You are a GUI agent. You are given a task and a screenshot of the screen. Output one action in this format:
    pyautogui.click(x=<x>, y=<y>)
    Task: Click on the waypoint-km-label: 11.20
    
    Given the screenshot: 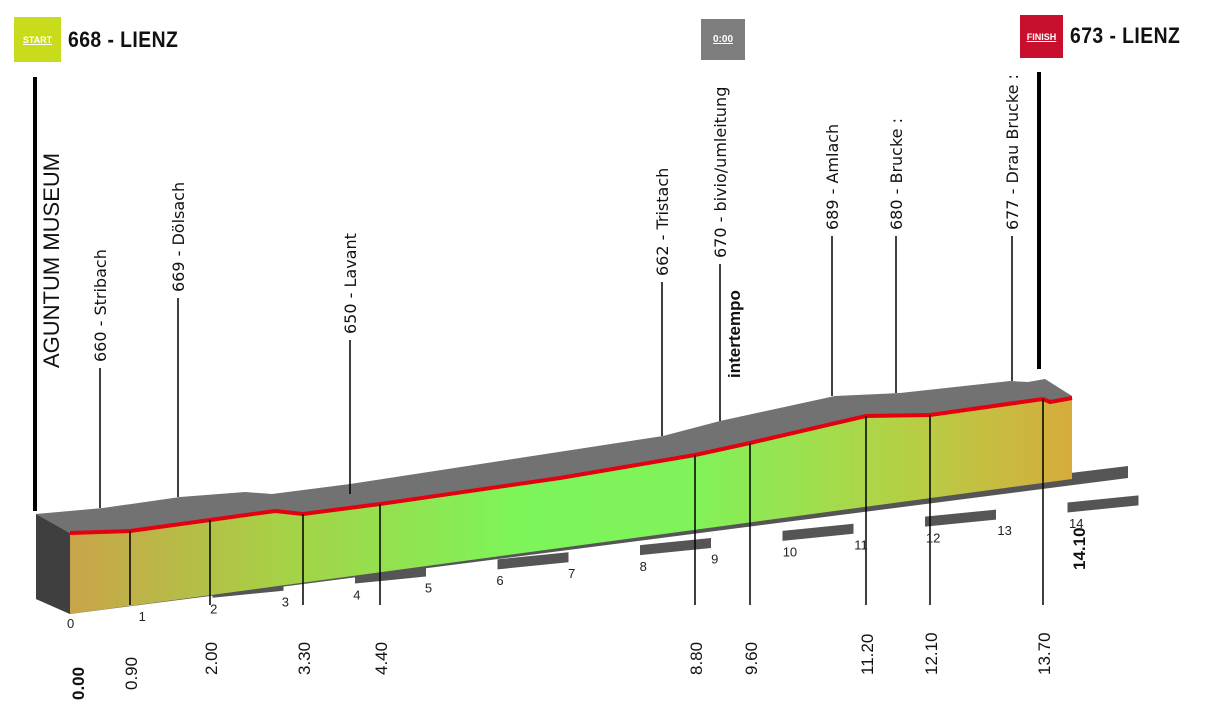 What is the action you would take?
    pyautogui.click(x=867, y=654)
    